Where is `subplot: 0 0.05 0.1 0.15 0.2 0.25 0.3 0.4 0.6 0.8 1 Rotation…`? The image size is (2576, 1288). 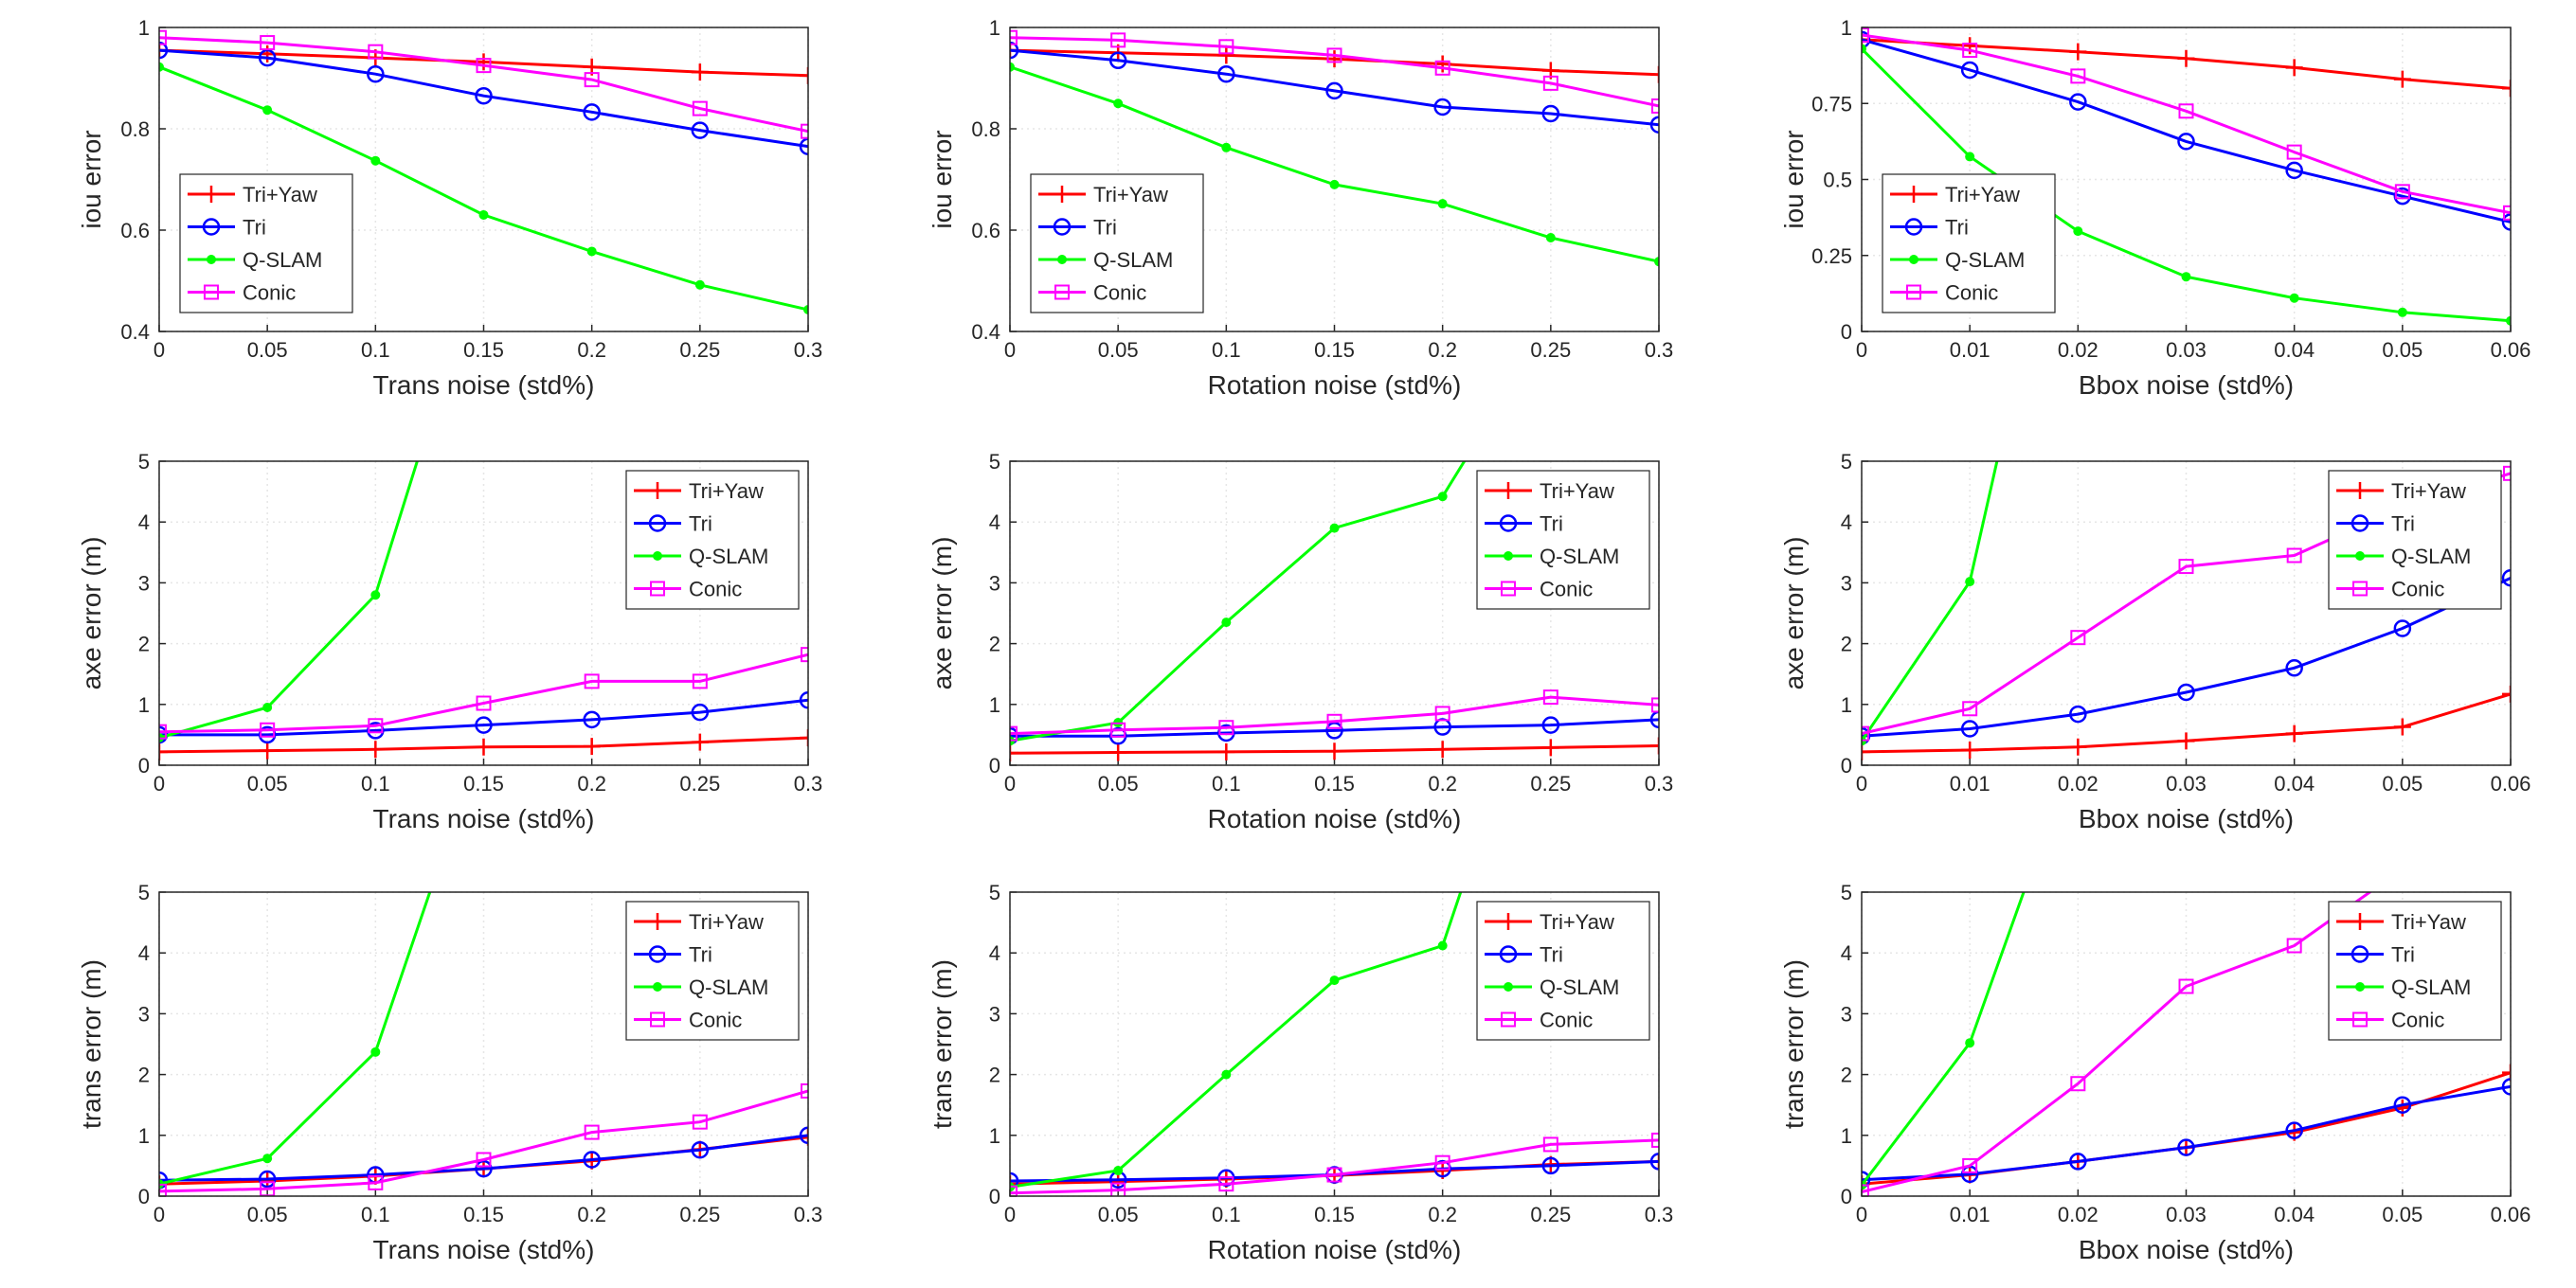 subplot: 0 0.05 0.1 0.15 0.2 0.25 0.3 0.4 0.6 0.8 1 Rotation… is located at coordinates (1300, 208).